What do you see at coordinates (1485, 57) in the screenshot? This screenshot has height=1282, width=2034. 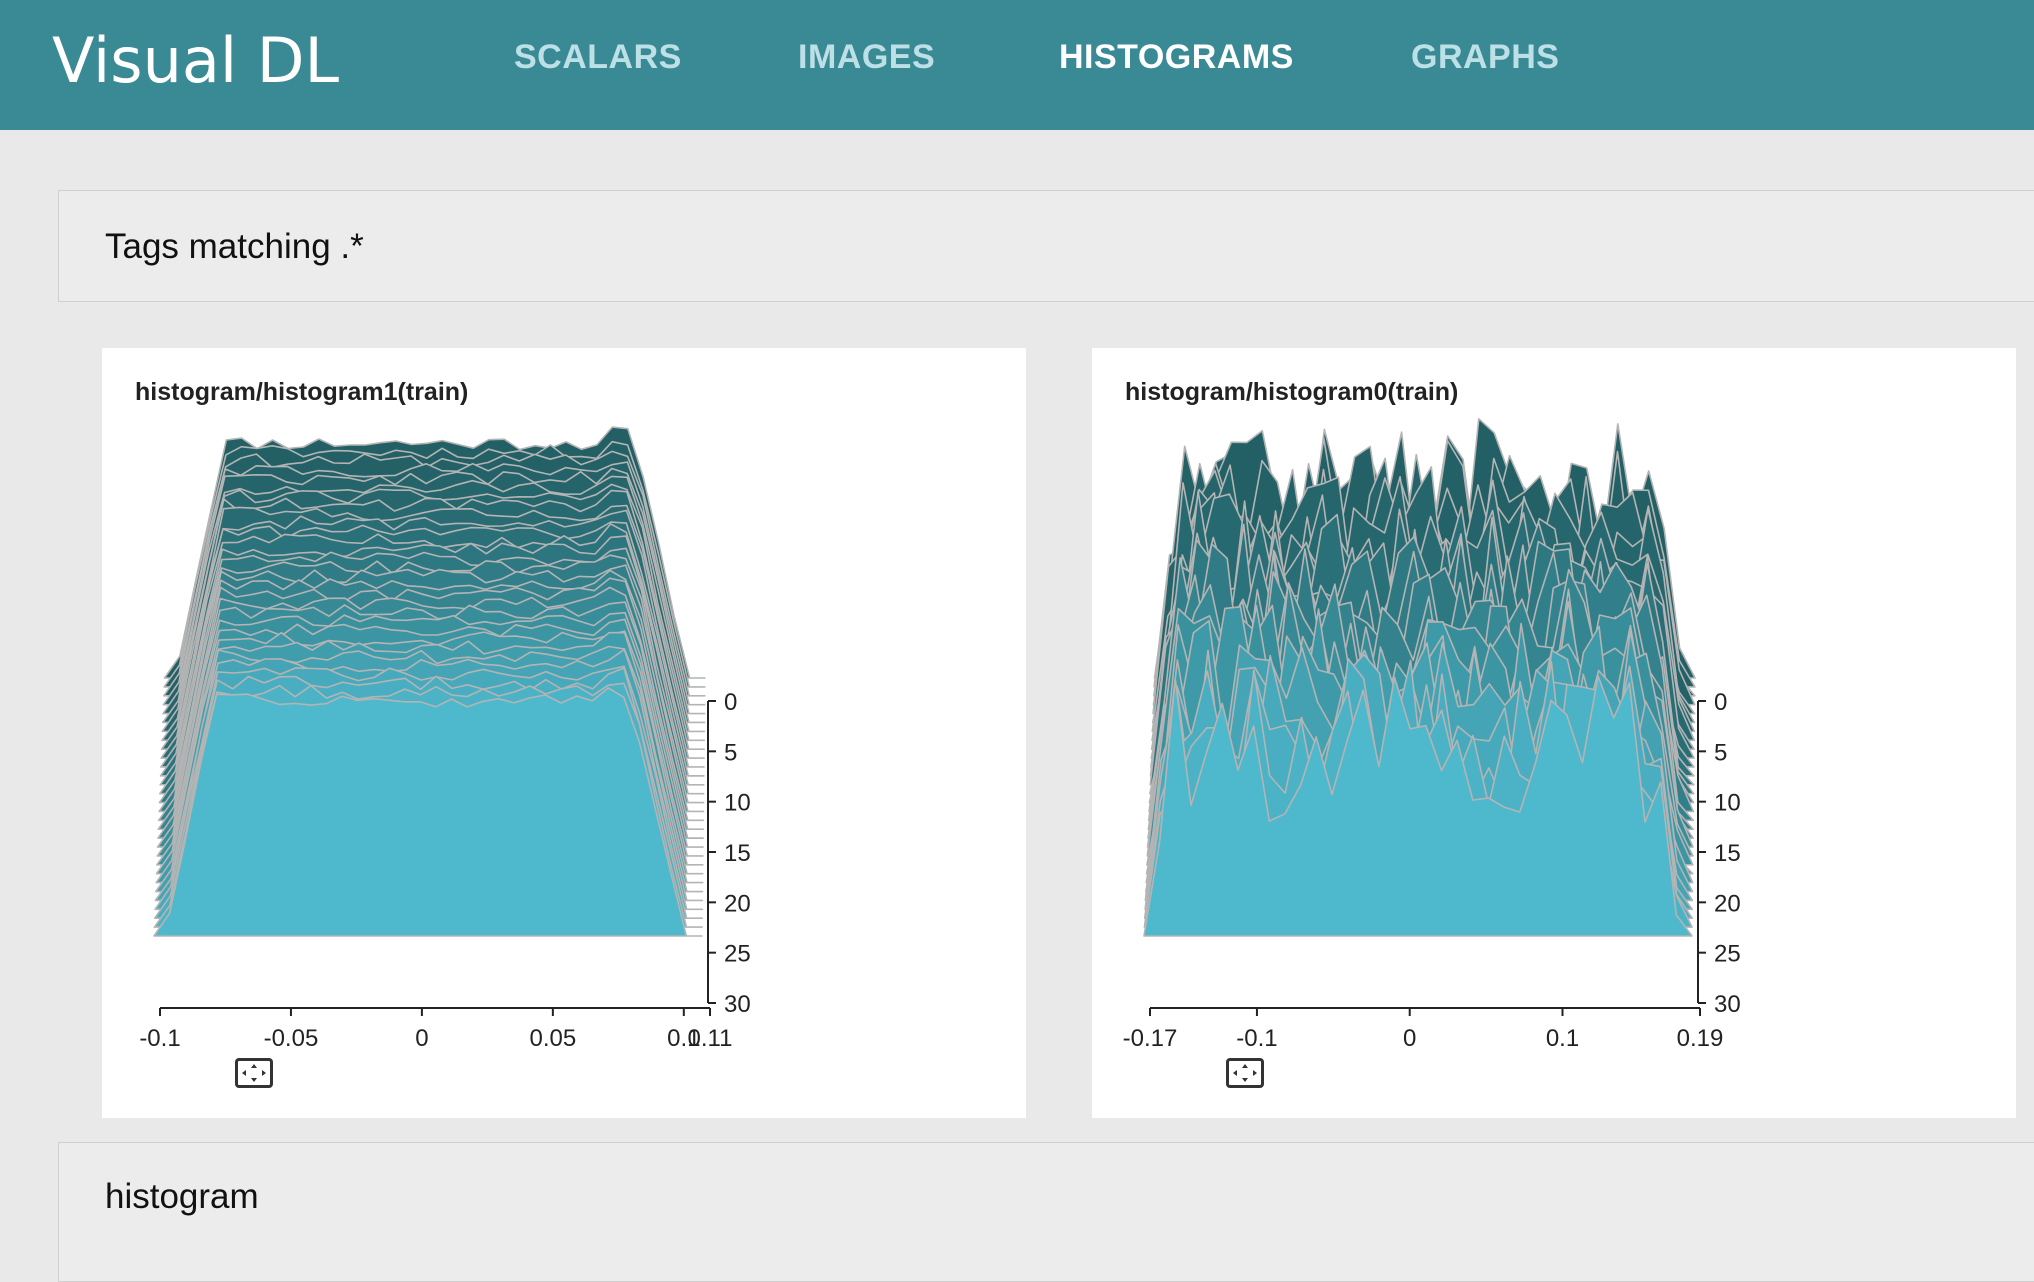 I see `tab-graphs: GRAPHS` at bounding box center [1485, 57].